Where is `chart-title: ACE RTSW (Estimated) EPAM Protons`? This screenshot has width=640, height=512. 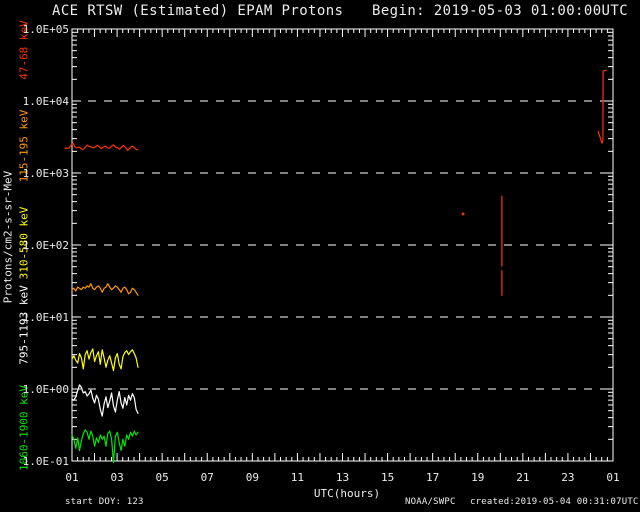
chart-title: ACE RTSW (Estimated) EPAM Protons is located at coordinates (198, 11).